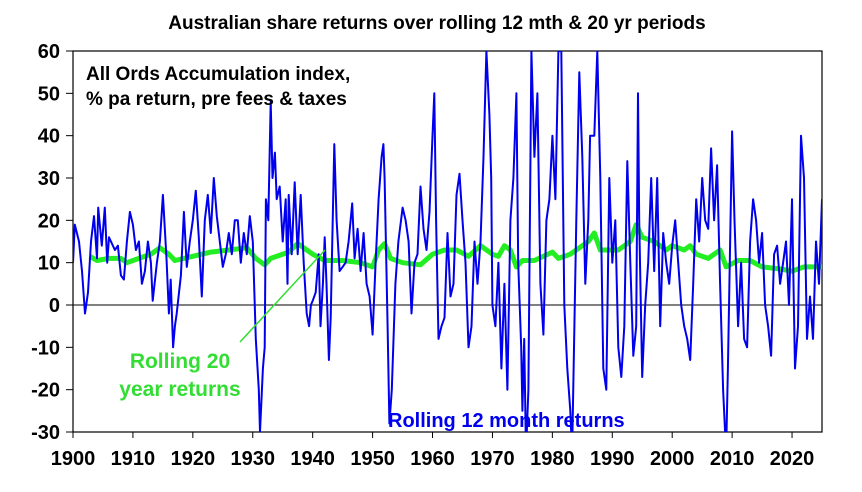  I want to click on x-tick-label: 1980, so click(552, 459).